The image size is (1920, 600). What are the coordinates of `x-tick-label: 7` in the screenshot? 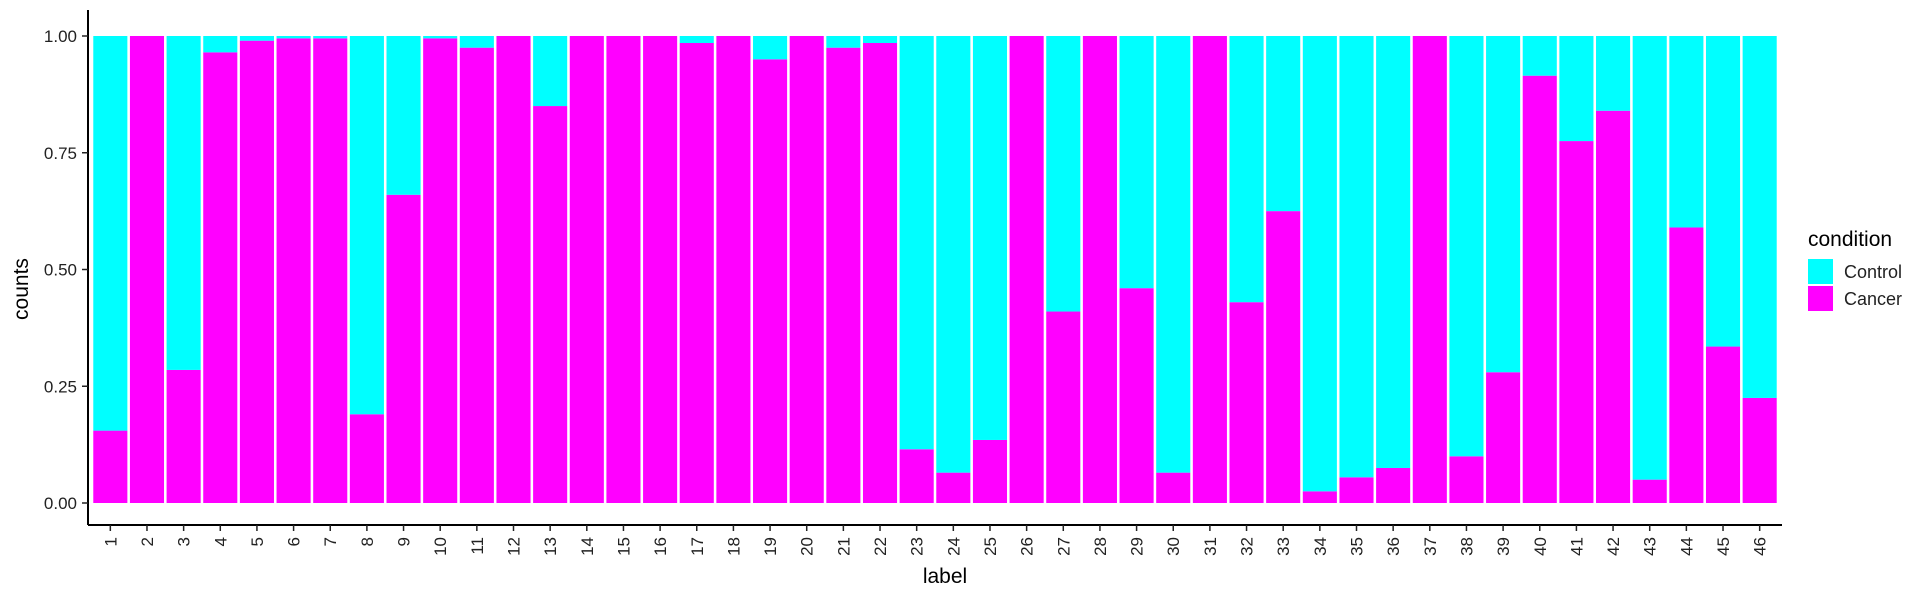 It's located at (330, 541).